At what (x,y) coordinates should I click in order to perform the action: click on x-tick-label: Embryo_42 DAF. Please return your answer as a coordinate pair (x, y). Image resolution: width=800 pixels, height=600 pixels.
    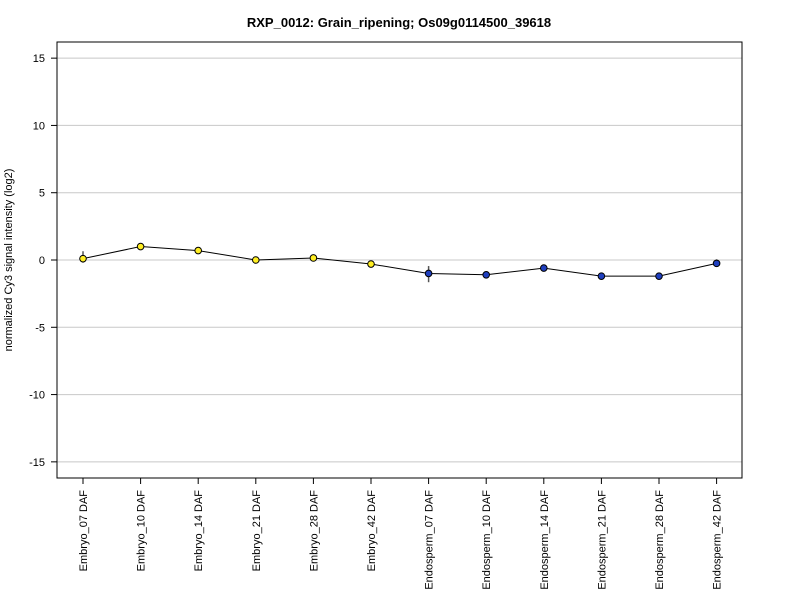
    Looking at the image, I should click on (372, 531).